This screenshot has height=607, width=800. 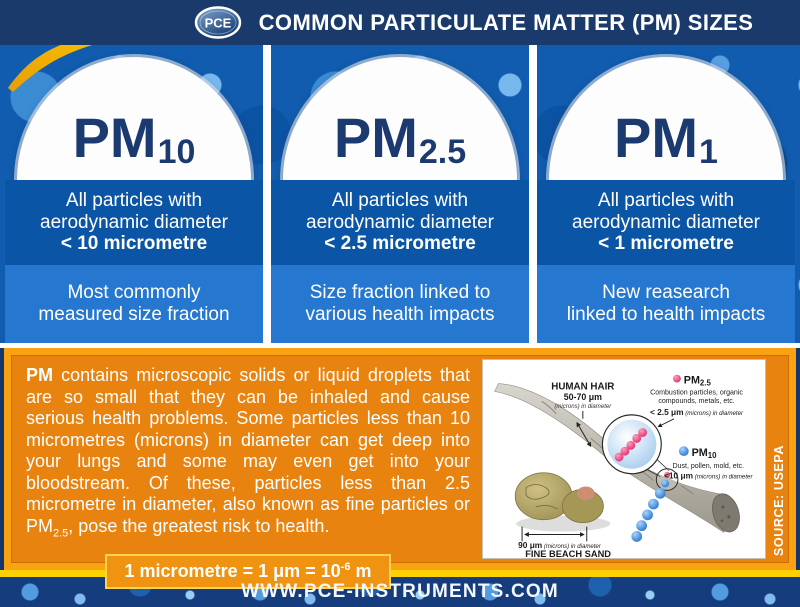 I want to click on formula-exponent: -6, so click(x=345, y=566).